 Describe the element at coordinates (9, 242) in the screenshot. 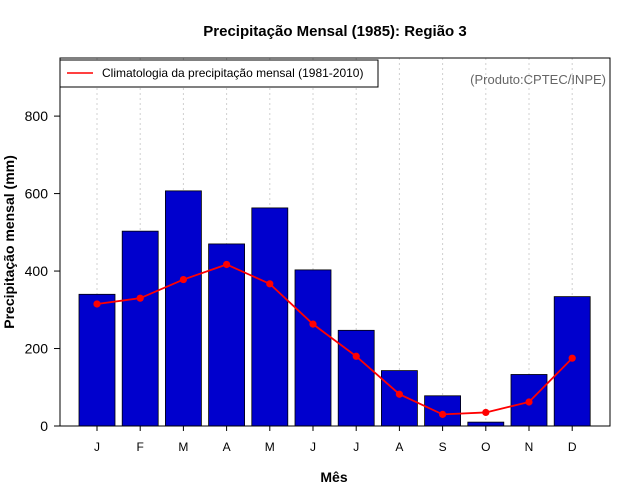

I see `y-axis-label: Precipitação mensal (mm)` at that location.